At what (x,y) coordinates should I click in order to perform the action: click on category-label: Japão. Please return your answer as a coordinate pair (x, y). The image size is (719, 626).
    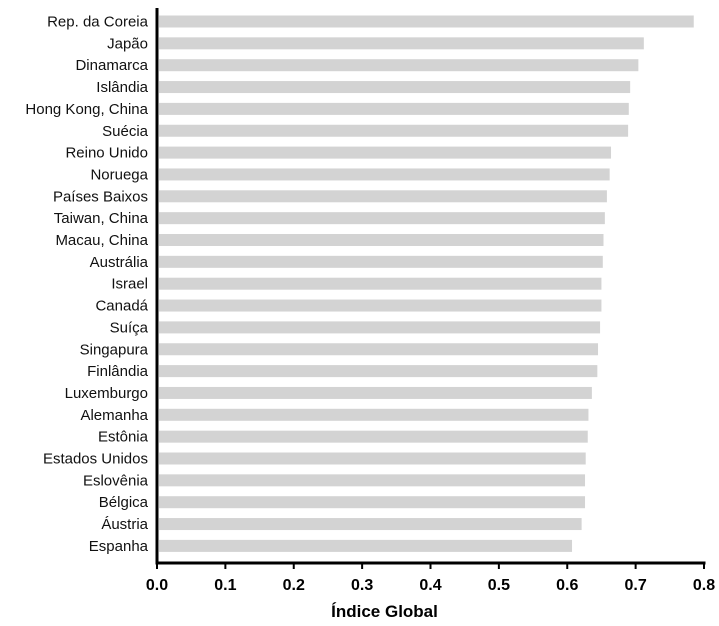
    Looking at the image, I should click on (127, 43).